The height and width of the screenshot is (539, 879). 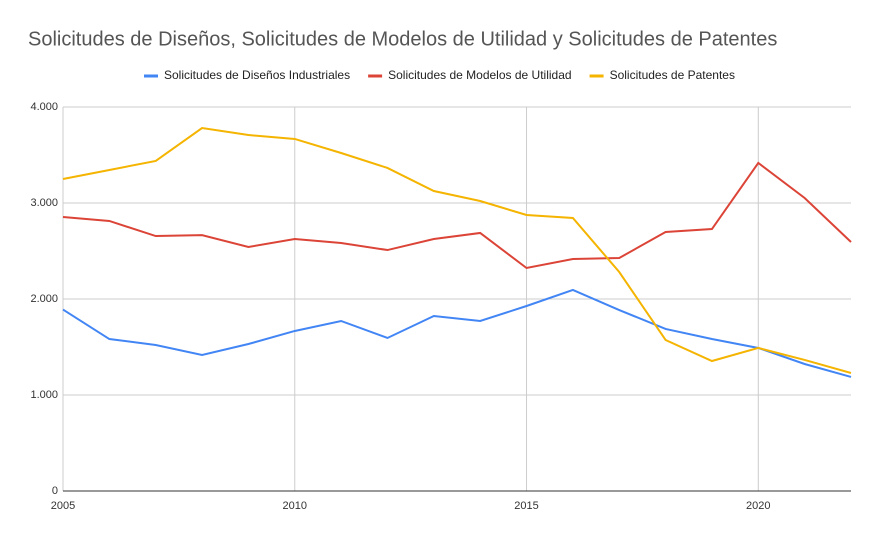 What do you see at coordinates (44, 203) in the screenshot?
I see `y-tick-label: 3.000` at bounding box center [44, 203].